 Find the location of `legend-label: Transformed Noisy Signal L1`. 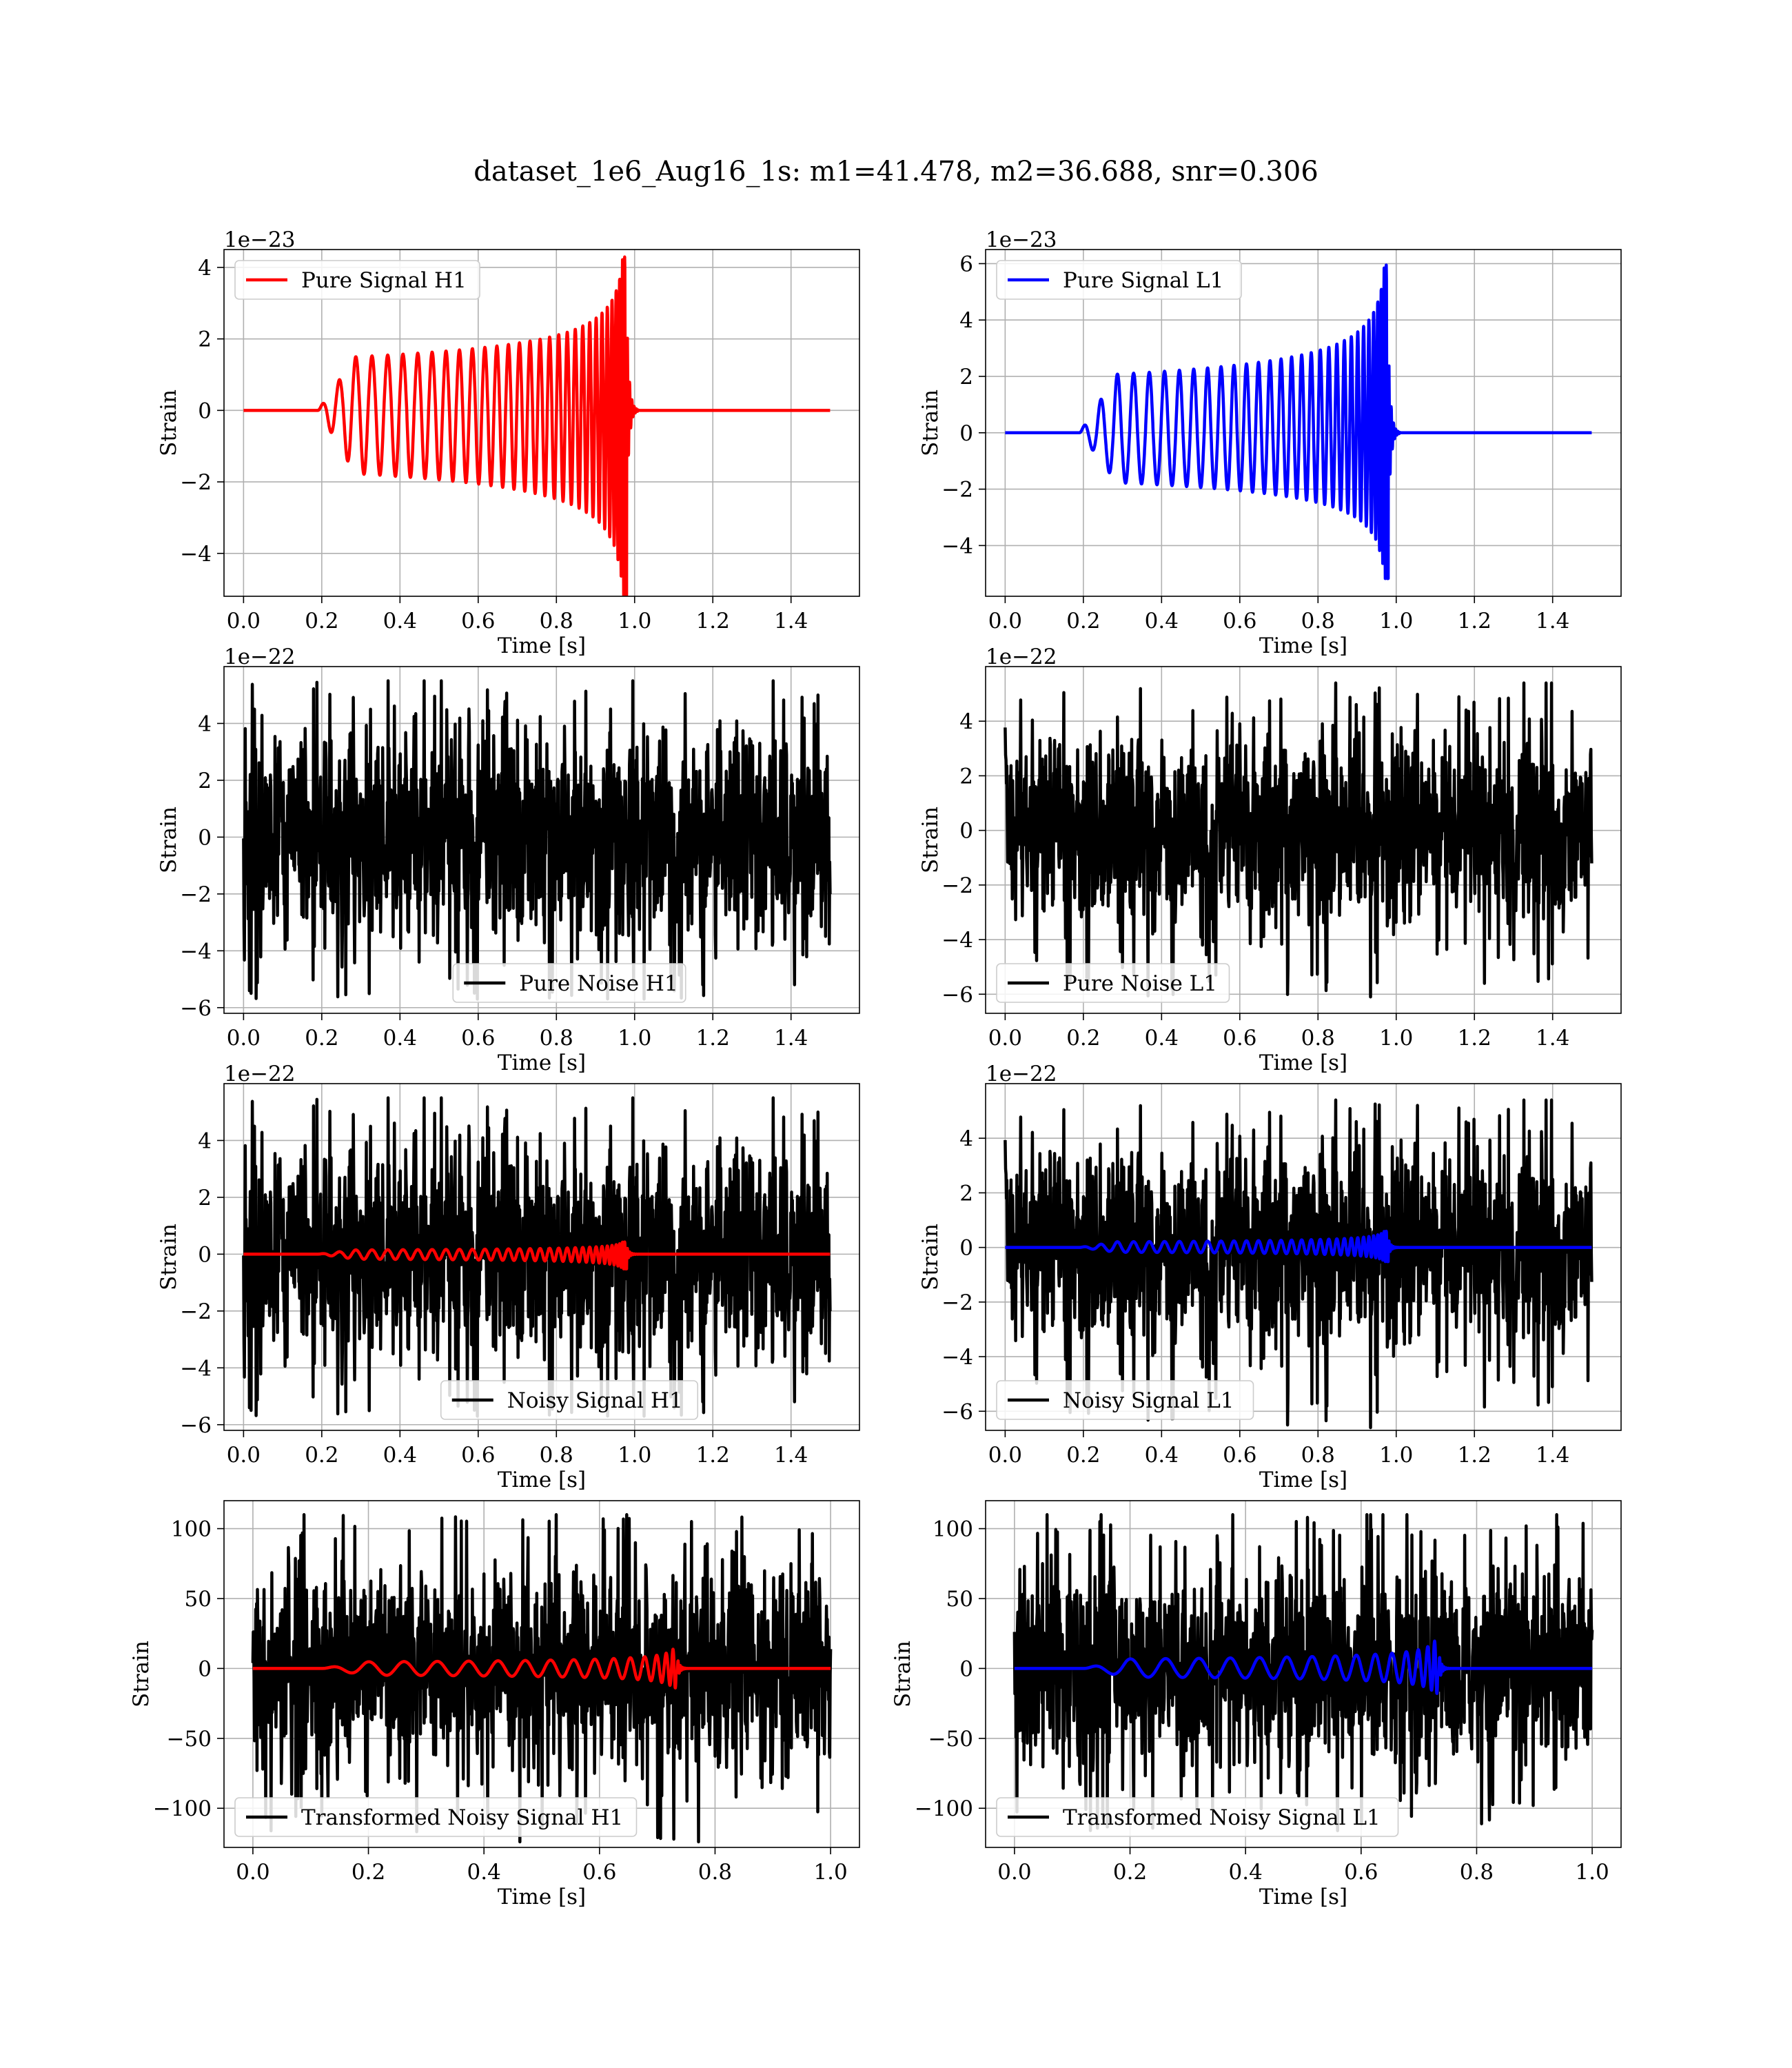

legend-label: Transformed Noisy Signal L1 is located at coordinates (1222, 1817).